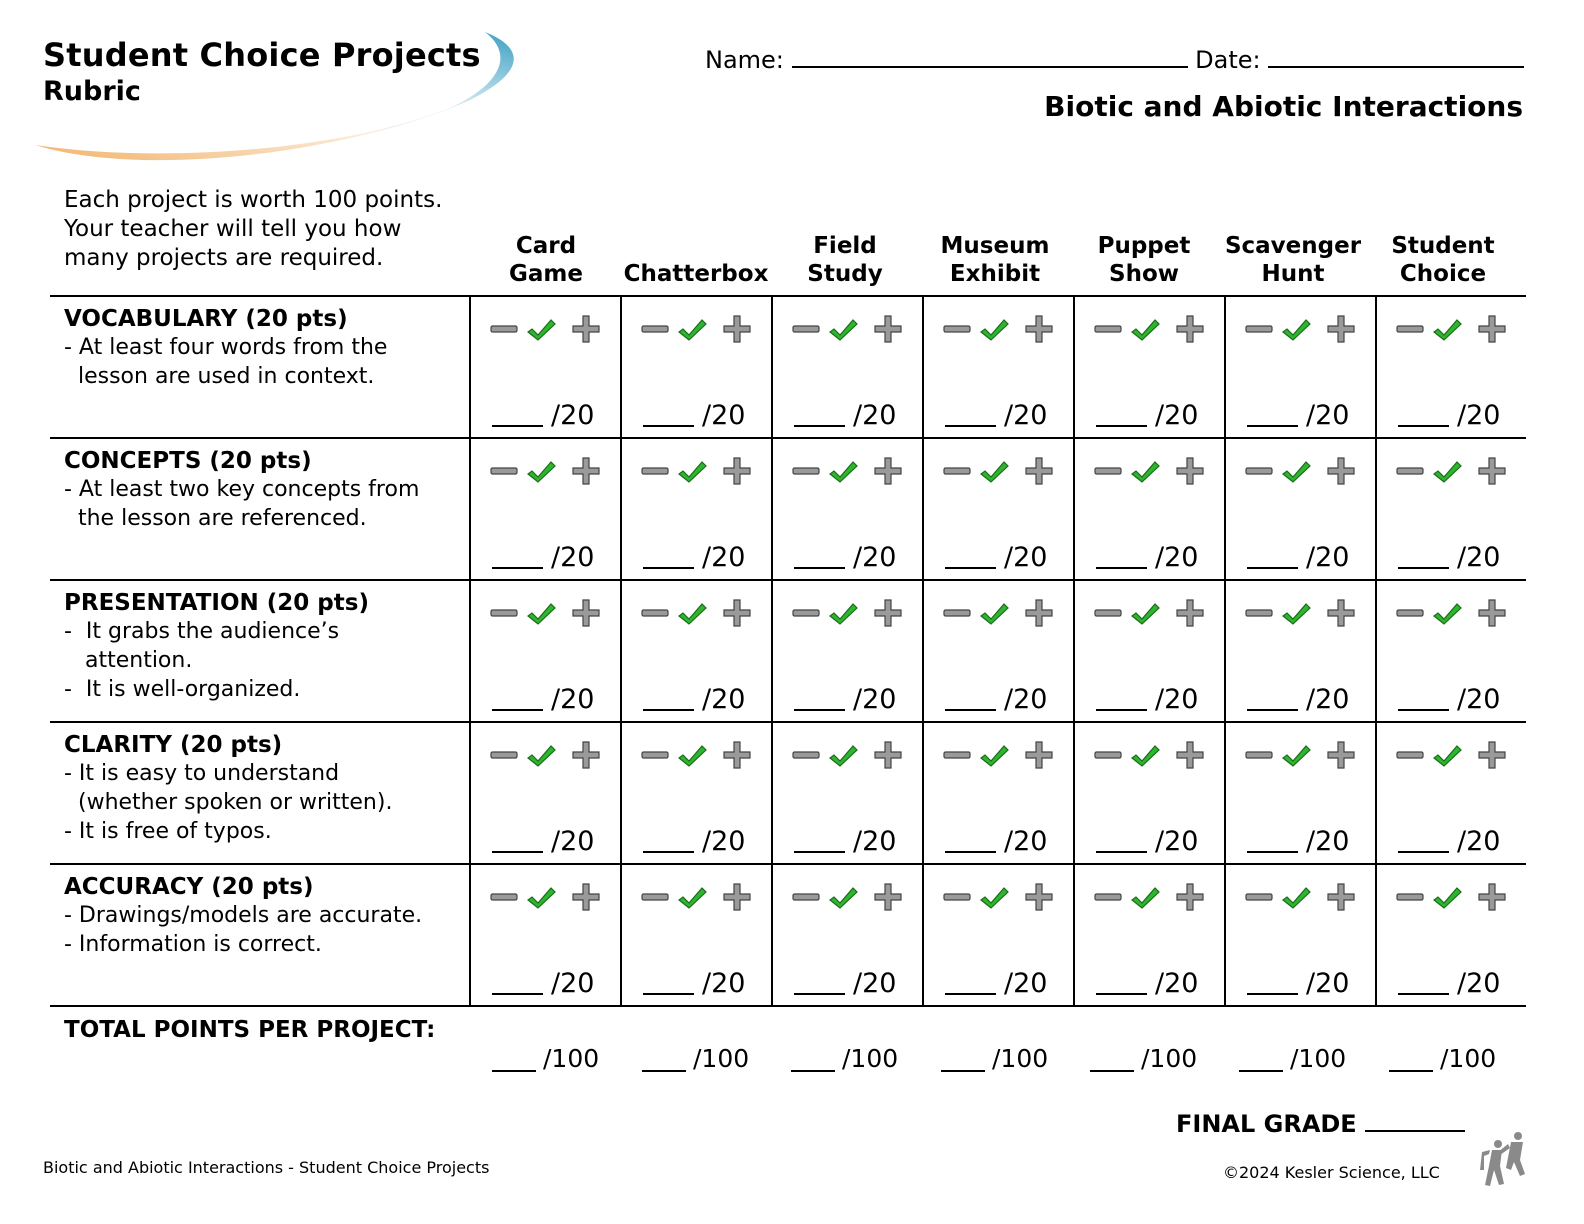 This screenshot has height=1224, width=1584. I want to click on name-field, so click(989, 55).